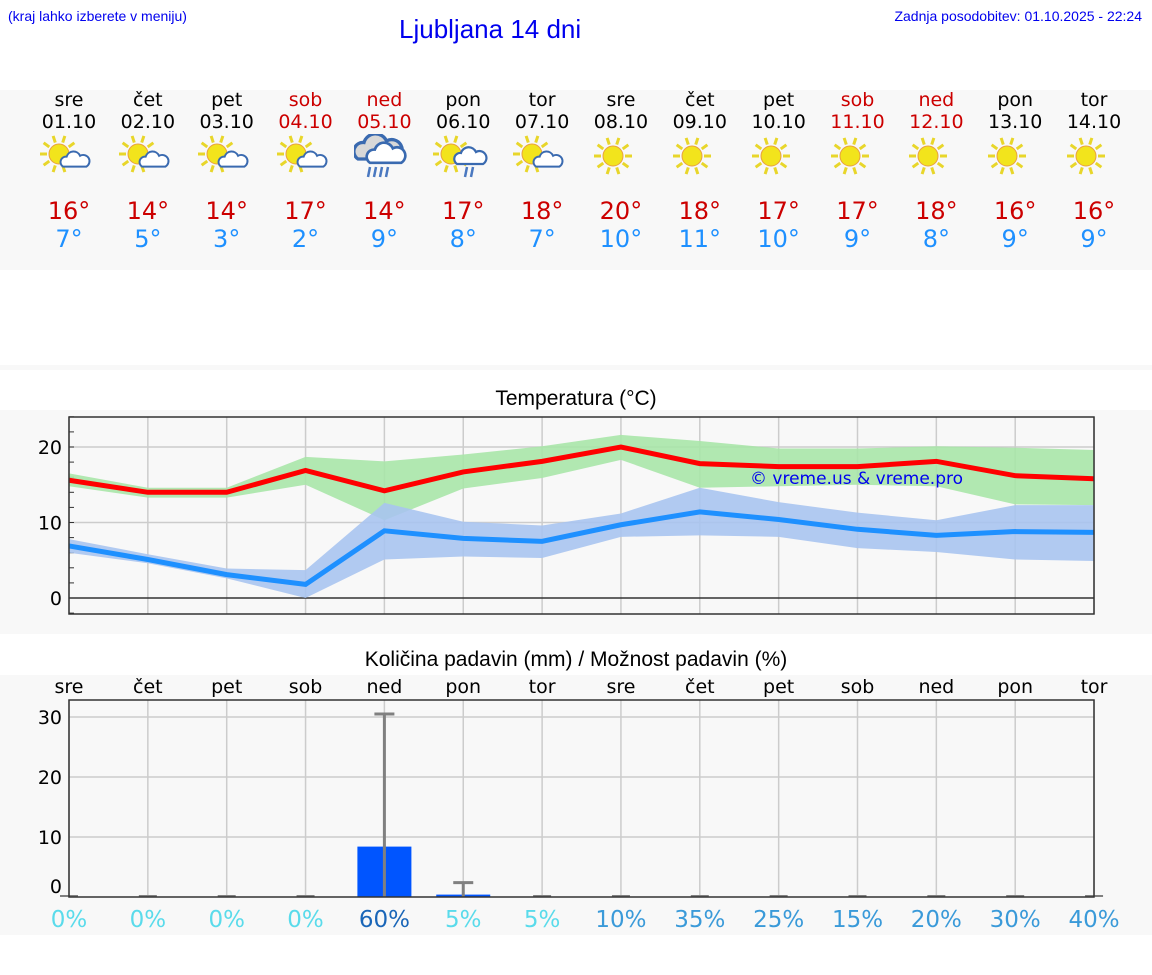 The width and height of the screenshot is (1152, 975). I want to click on min-temp-line, so click(581, 548).